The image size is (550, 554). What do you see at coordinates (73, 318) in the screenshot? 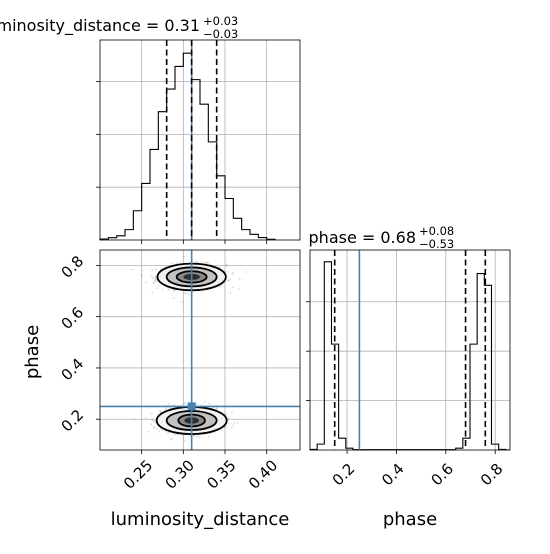
I see `joint-y-tick-label-2: 0.6` at bounding box center [73, 318].